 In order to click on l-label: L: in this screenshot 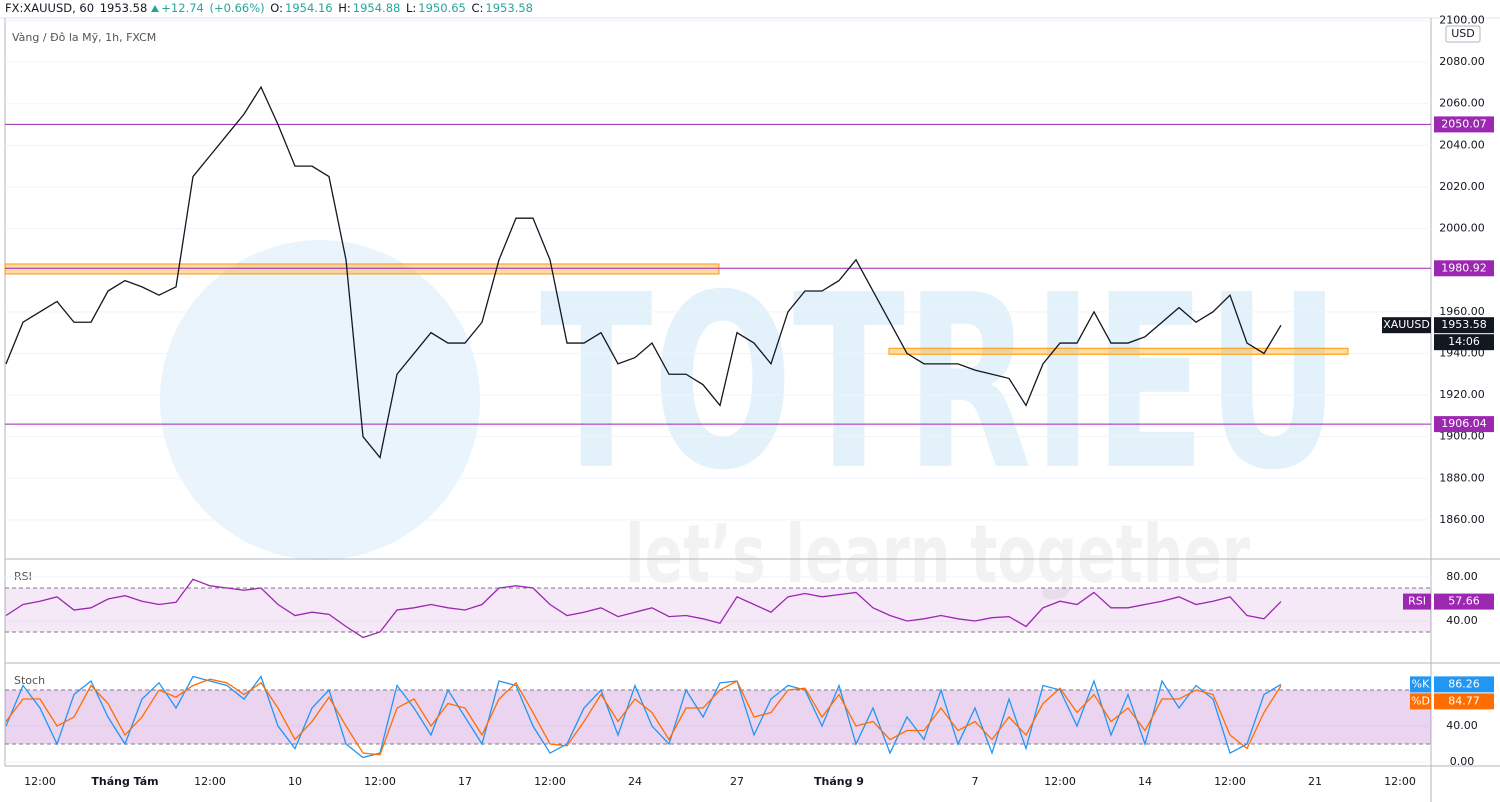, I will do `click(411, 8)`.